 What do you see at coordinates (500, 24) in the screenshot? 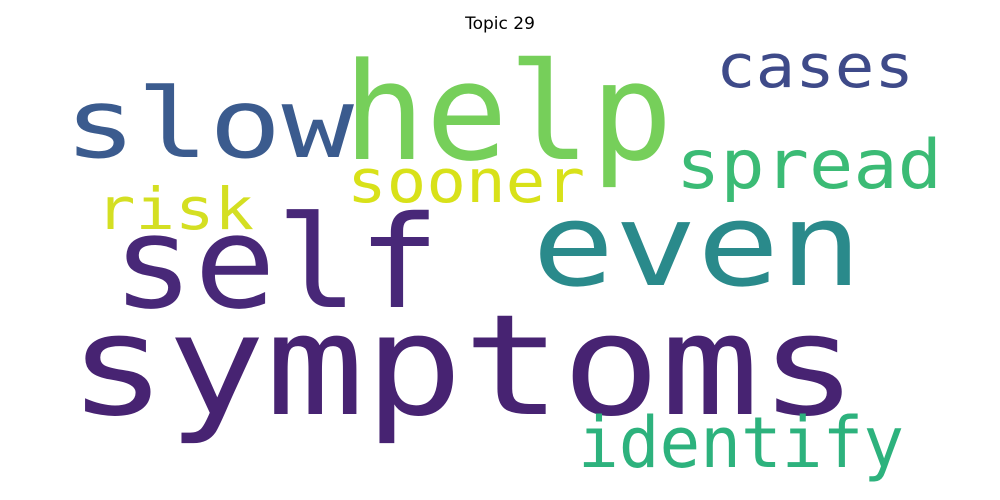
I see `figure-title: Topic 29` at bounding box center [500, 24].